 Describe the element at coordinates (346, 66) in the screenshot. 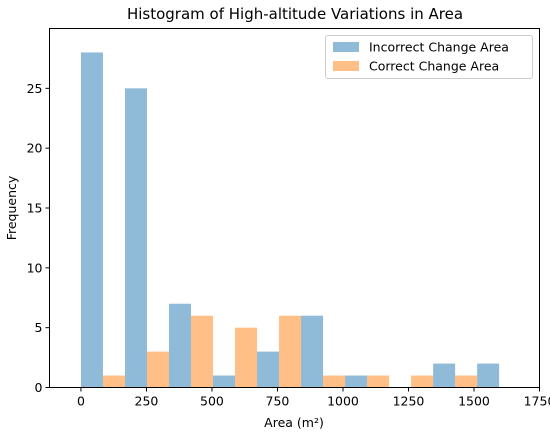

I see `legend-swatch-correct` at that location.